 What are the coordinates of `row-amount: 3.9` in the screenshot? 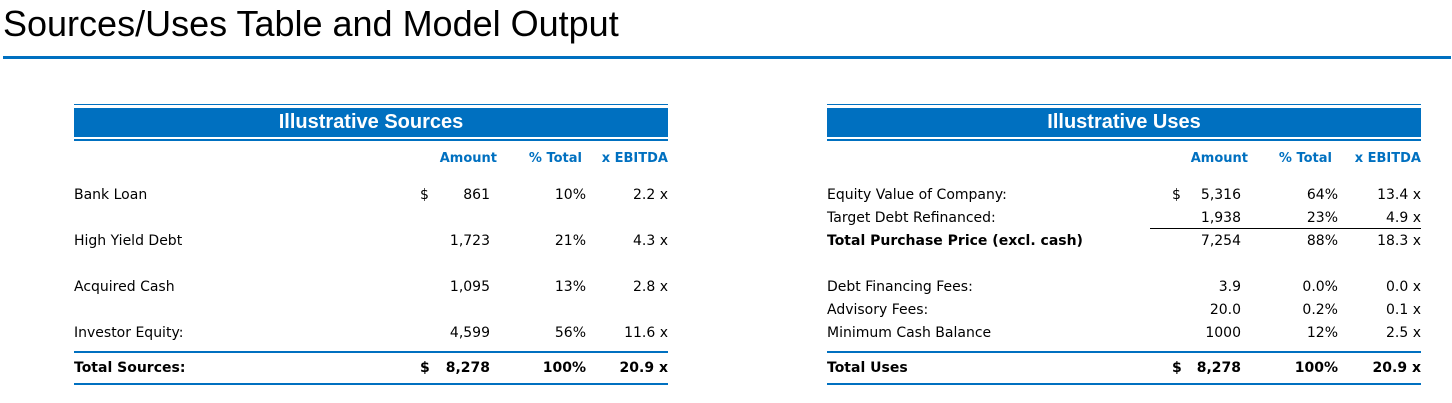 It's located at (1229, 287).